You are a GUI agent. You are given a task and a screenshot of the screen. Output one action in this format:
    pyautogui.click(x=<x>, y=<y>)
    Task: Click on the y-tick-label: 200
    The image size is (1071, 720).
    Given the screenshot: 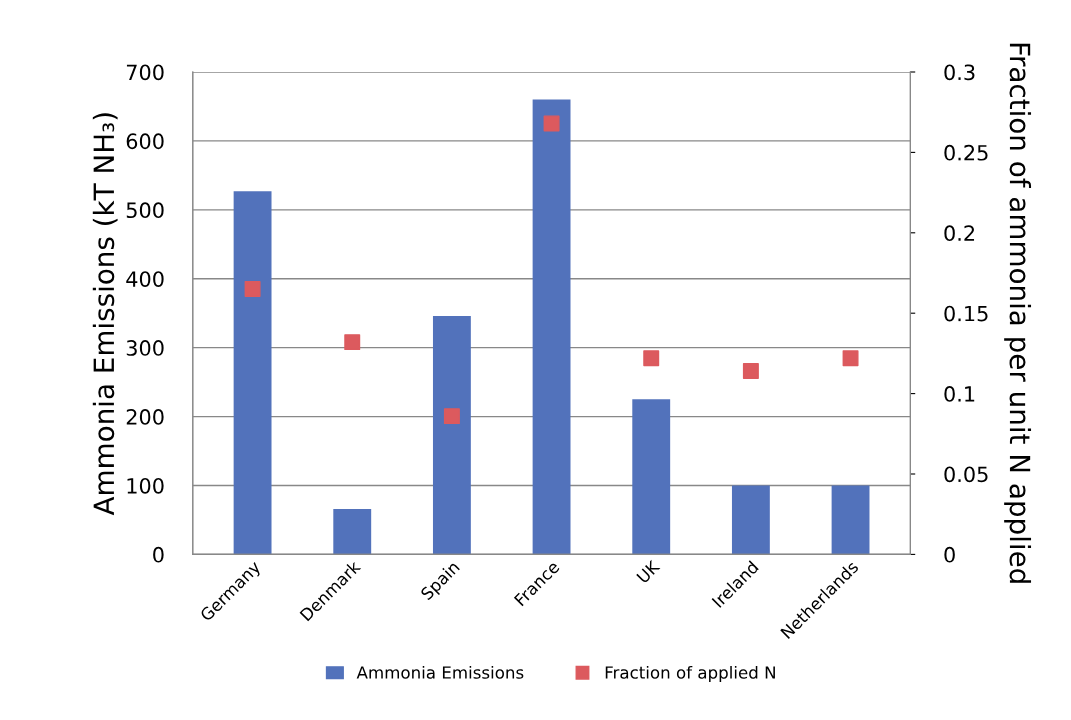 What is the action you would take?
    pyautogui.click(x=145, y=417)
    